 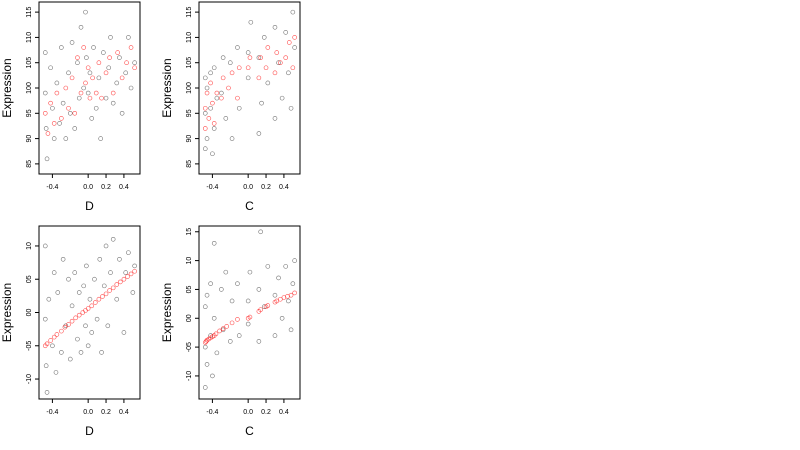 I want to click on y-tick-label: 95, so click(x=29, y=113).